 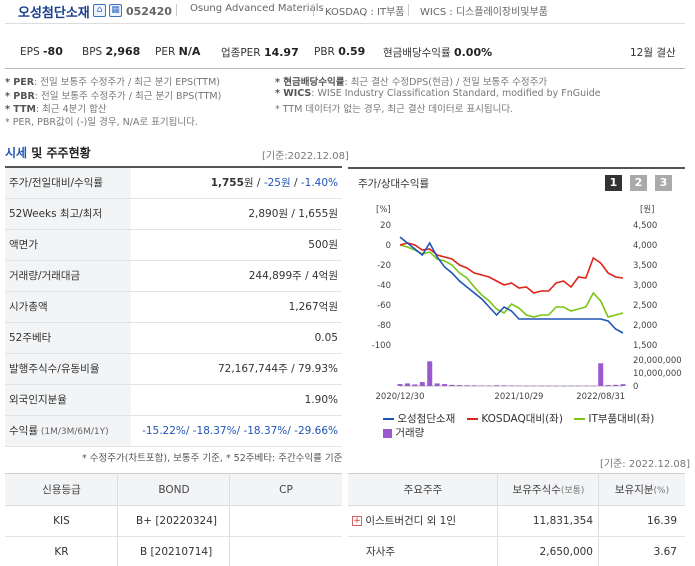 I want to click on row-value: 1.90%, so click(x=321, y=400).